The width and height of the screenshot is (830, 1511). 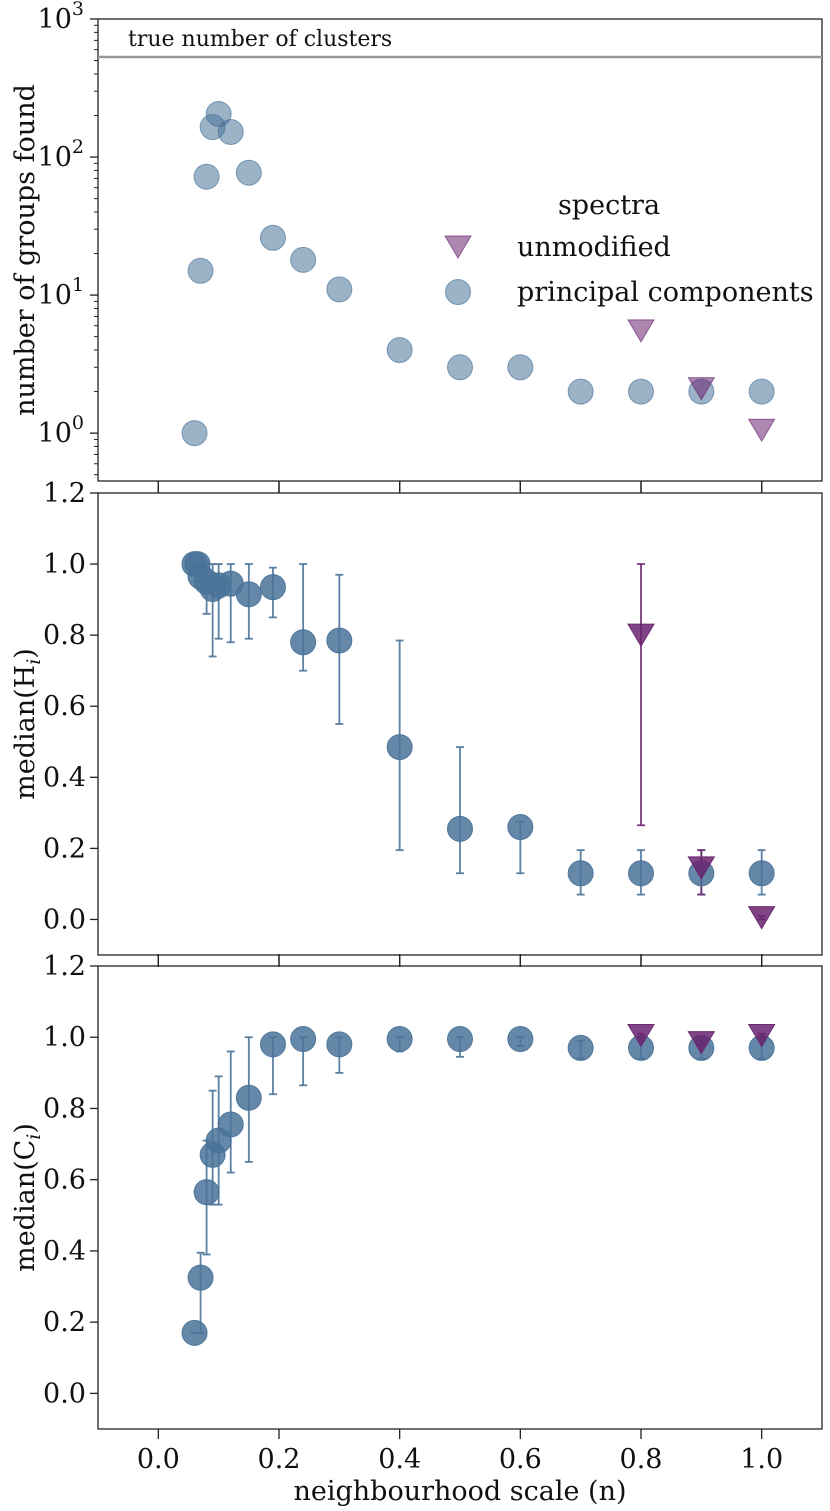 What do you see at coordinates (279, 1459) in the screenshot?
I see `x-tick-label: 0.2` at bounding box center [279, 1459].